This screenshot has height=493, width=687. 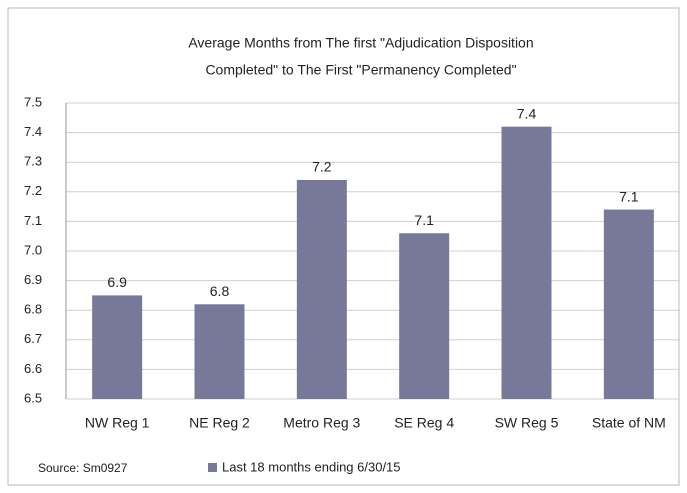 What do you see at coordinates (321, 423) in the screenshot?
I see `x-tick-label: Metro Reg 3` at bounding box center [321, 423].